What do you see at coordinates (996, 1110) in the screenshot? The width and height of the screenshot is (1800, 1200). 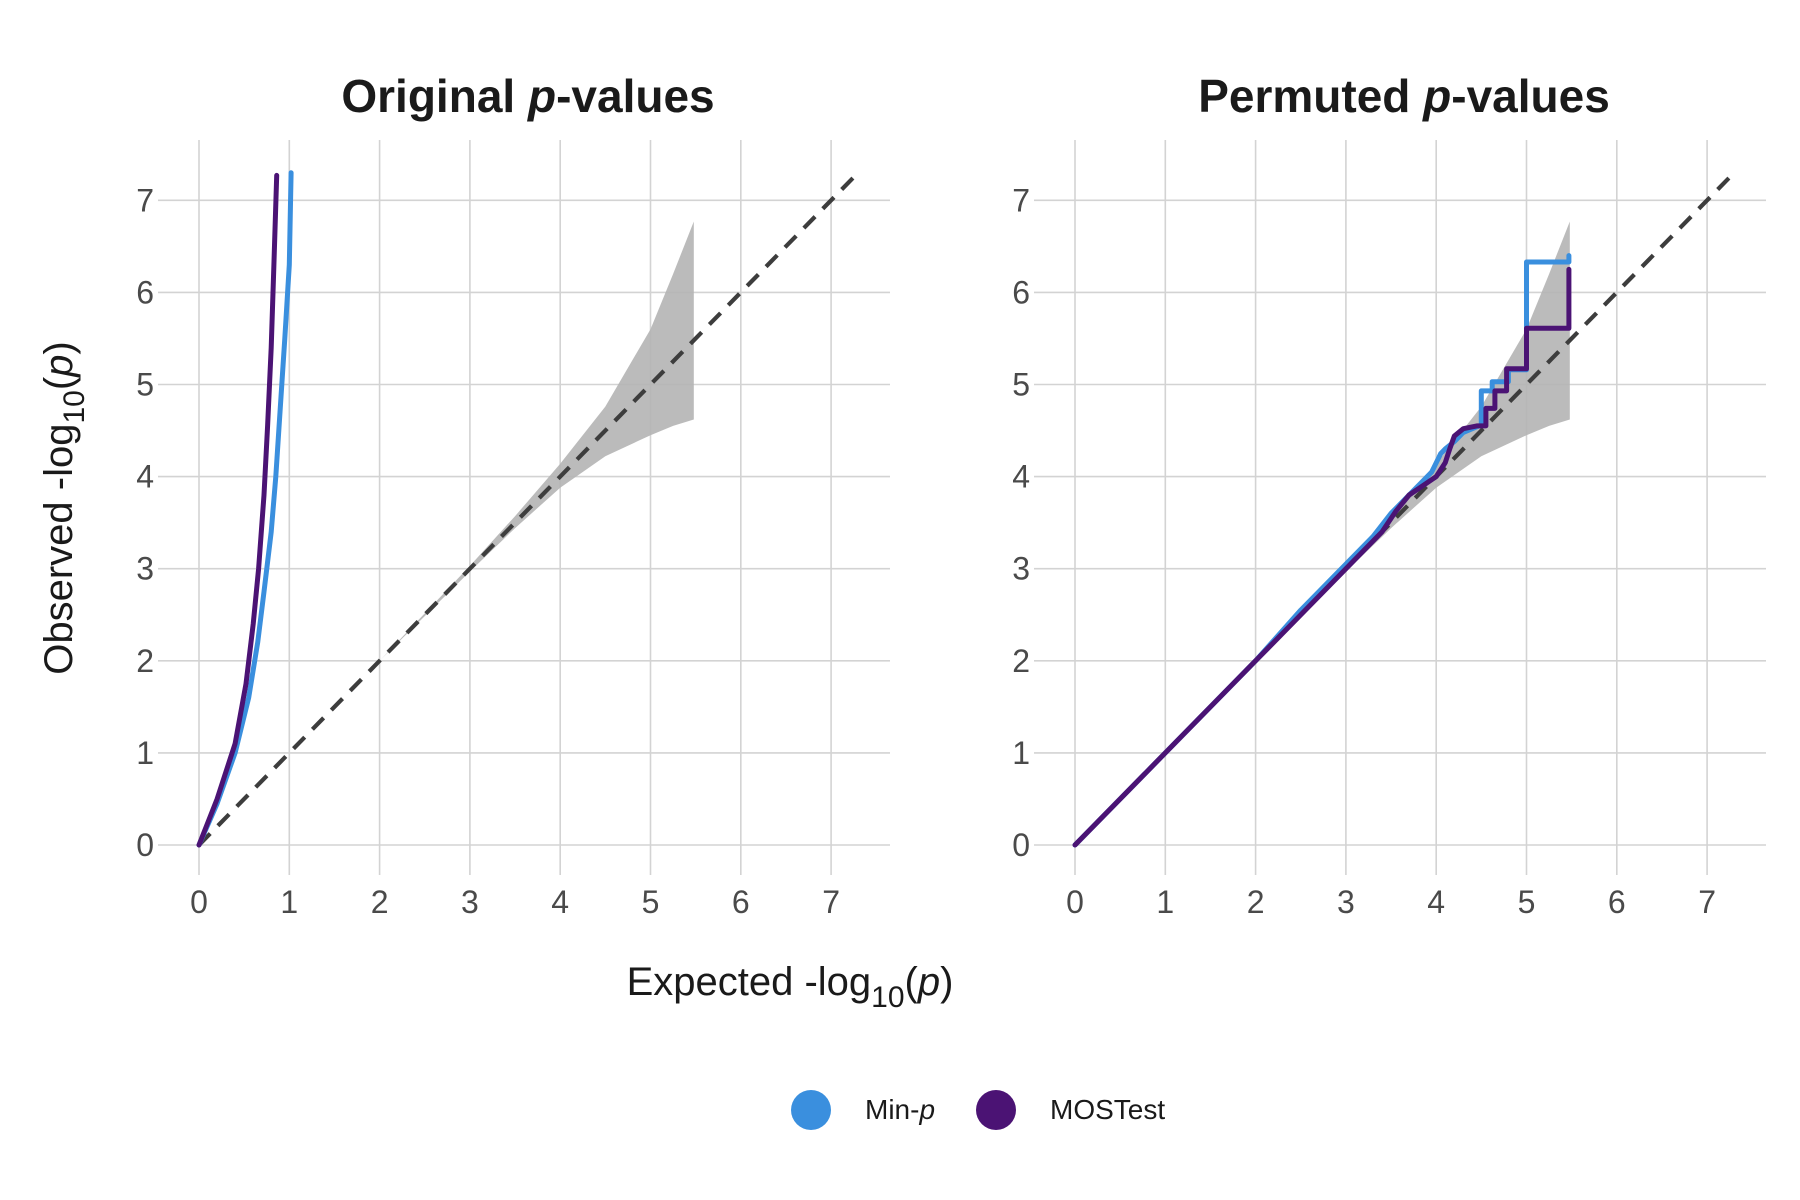 I see `legend-key-mostest` at bounding box center [996, 1110].